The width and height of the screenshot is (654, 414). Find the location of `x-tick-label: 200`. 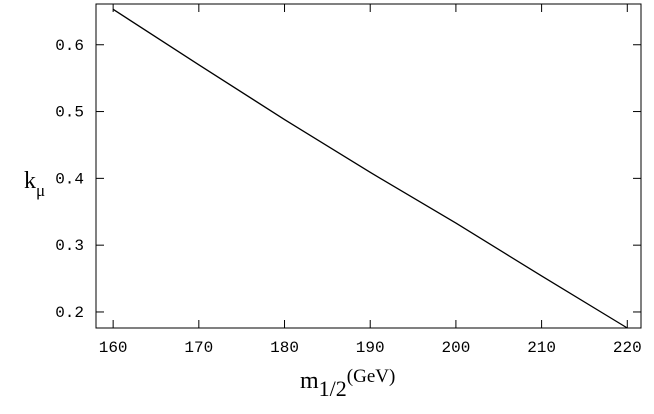

x-tick-label: 200 is located at coordinates (455, 348).